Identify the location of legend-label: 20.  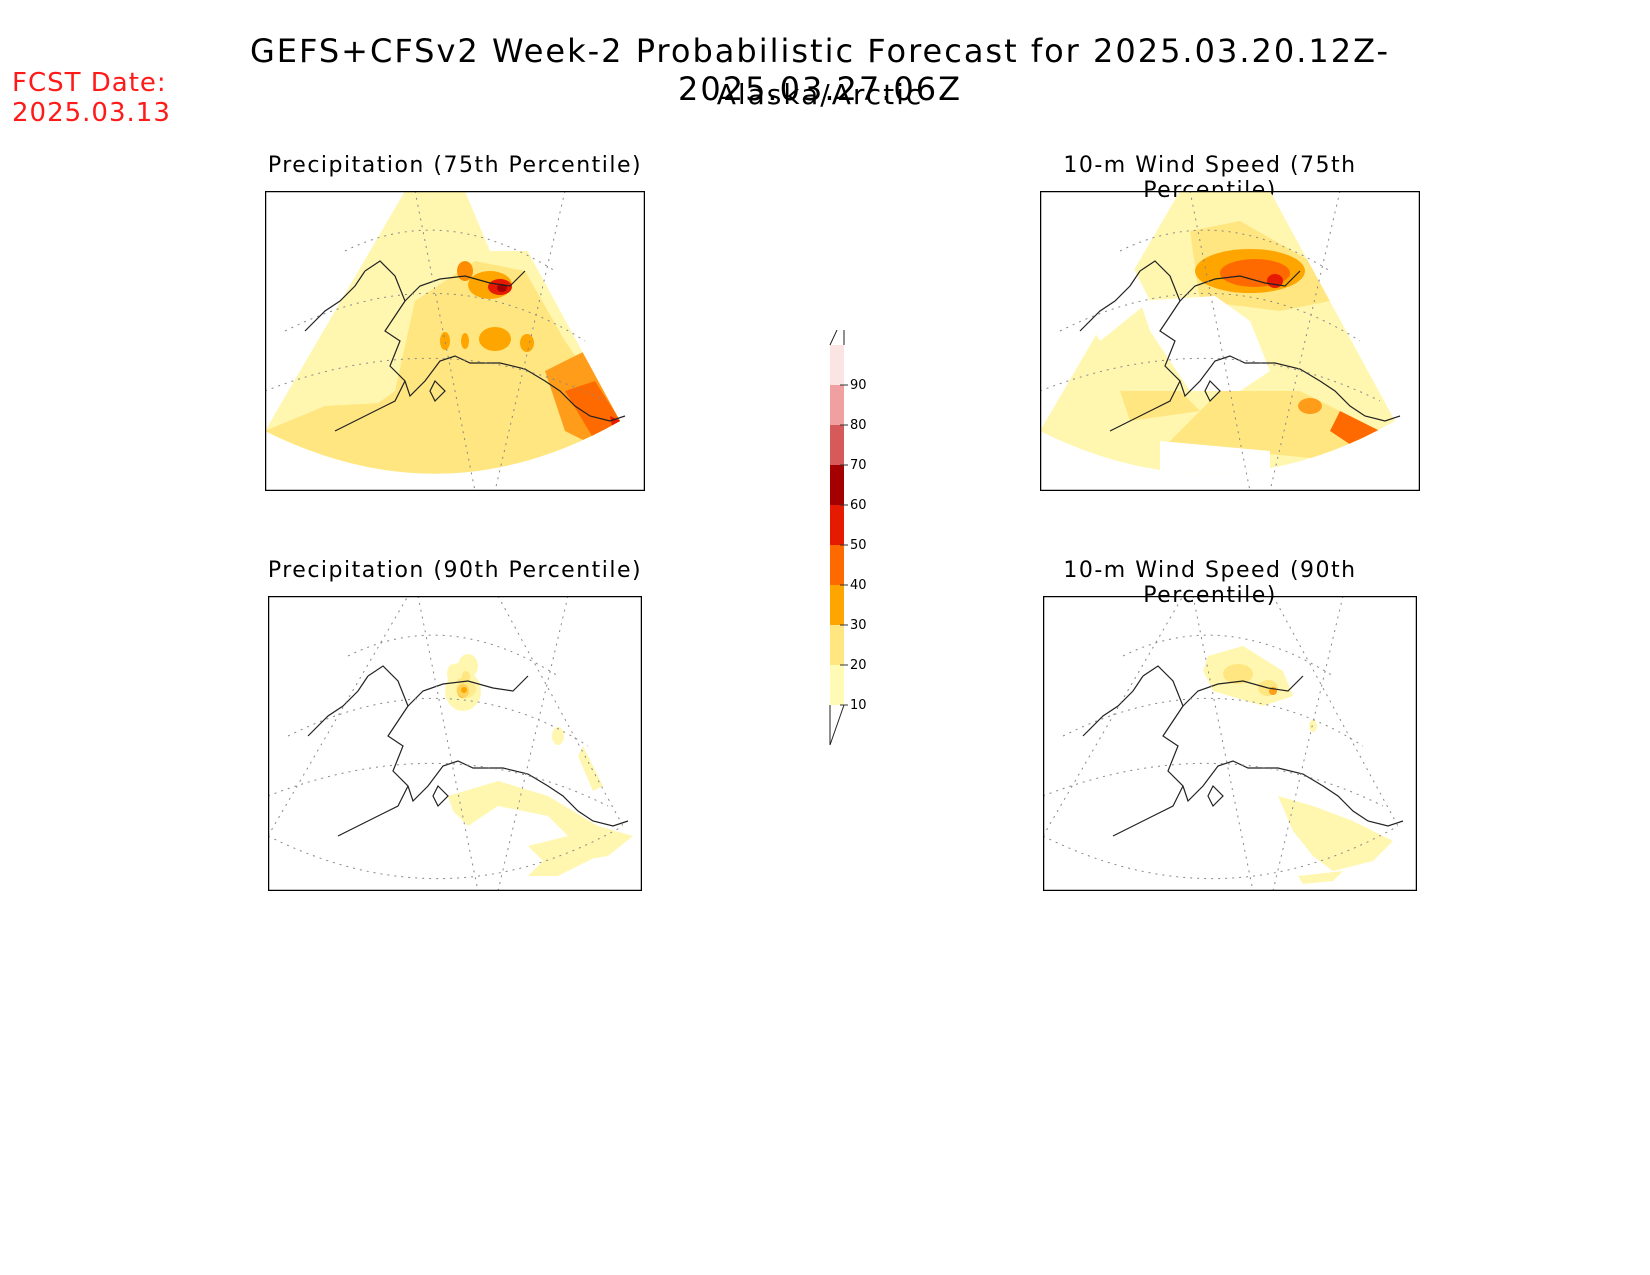
(858, 665).